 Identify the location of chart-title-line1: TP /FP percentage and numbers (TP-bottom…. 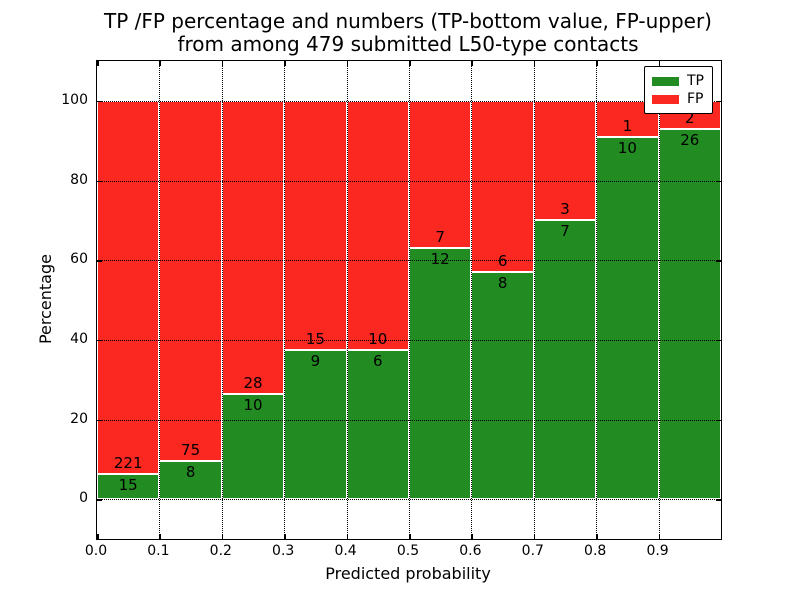
(408, 21).